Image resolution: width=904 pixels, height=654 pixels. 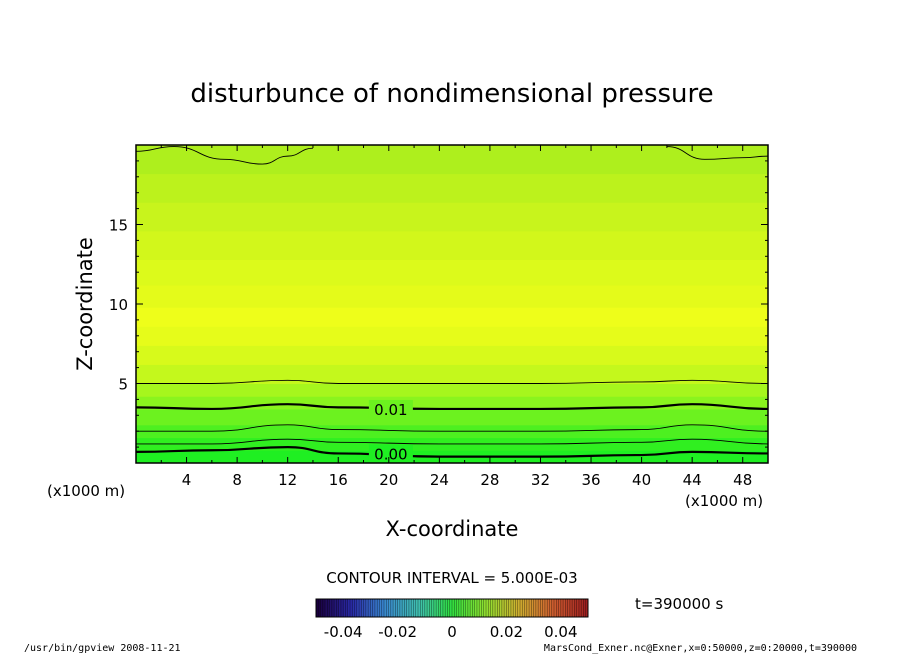 I want to click on colorbar-tick-label: -0.04, so click(x=343, y=632).